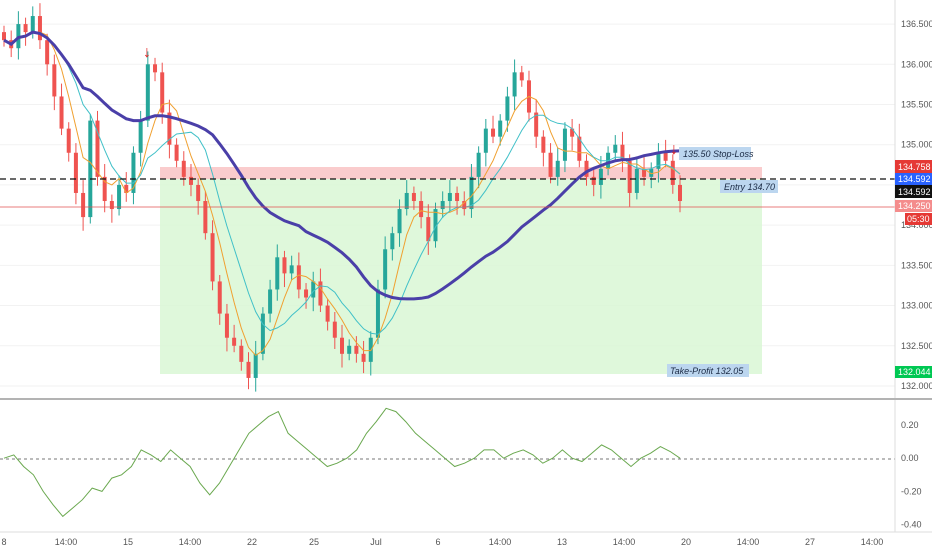 Image resolution: width=932 pixels, height=550 pixels. What do you see at coordinates (911, 525) in the screenshot?
I see `osc-tick-label: -0.40` at bounding box center [911, 525].